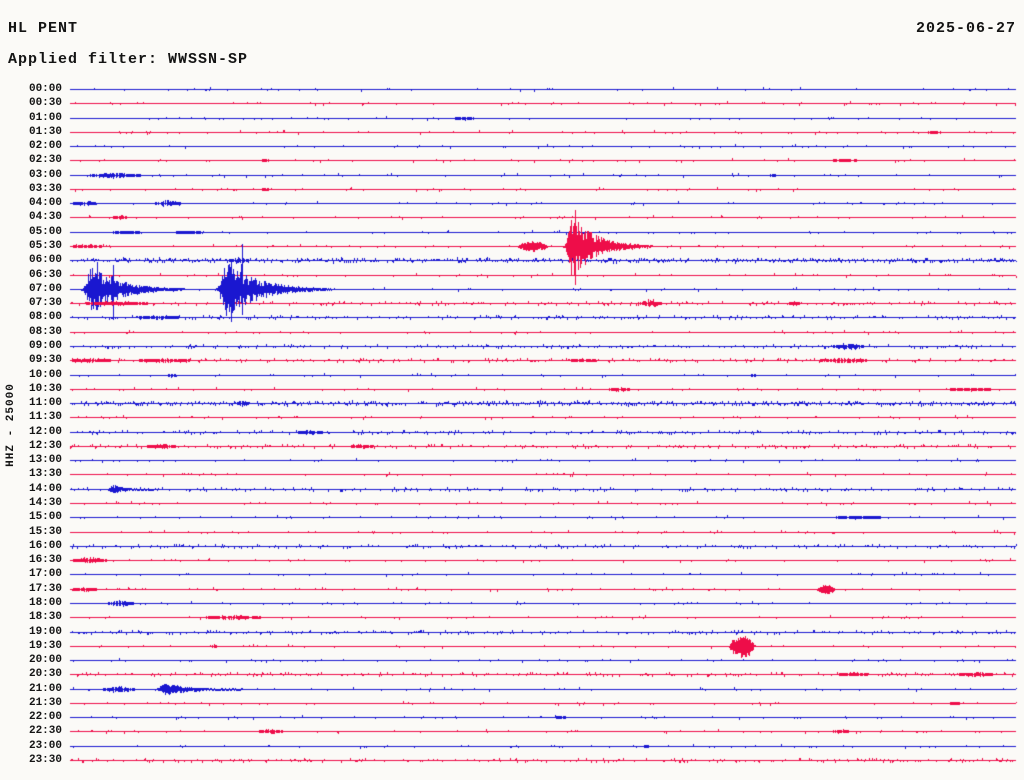 The height and width of the screenshot is (780, 1024). What do you see at coordinates (45, 688) in the screenshot?
I see `row-time-label: 21:00` at bounding box center [45, 688].